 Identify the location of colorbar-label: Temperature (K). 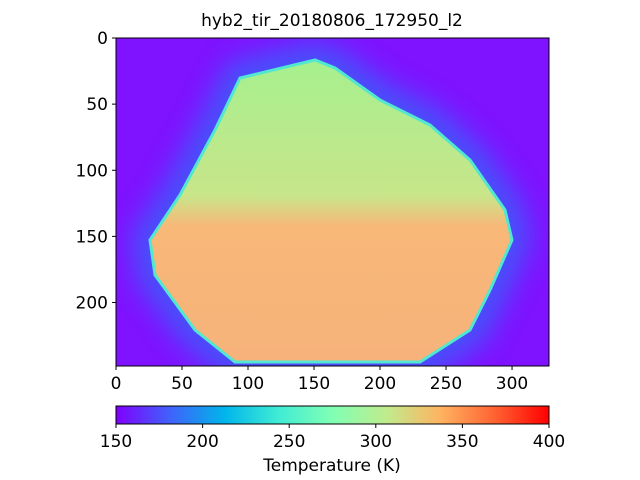
(331, 466).